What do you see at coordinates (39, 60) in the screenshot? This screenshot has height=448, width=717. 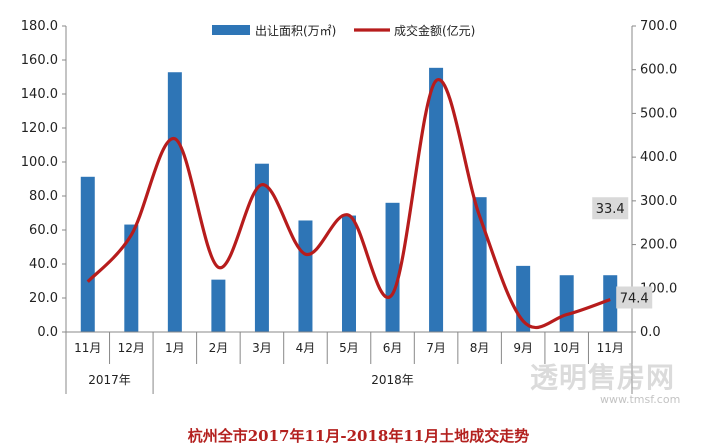 I see `left-tick-label: 160.0` at bounding box center [39, 60].